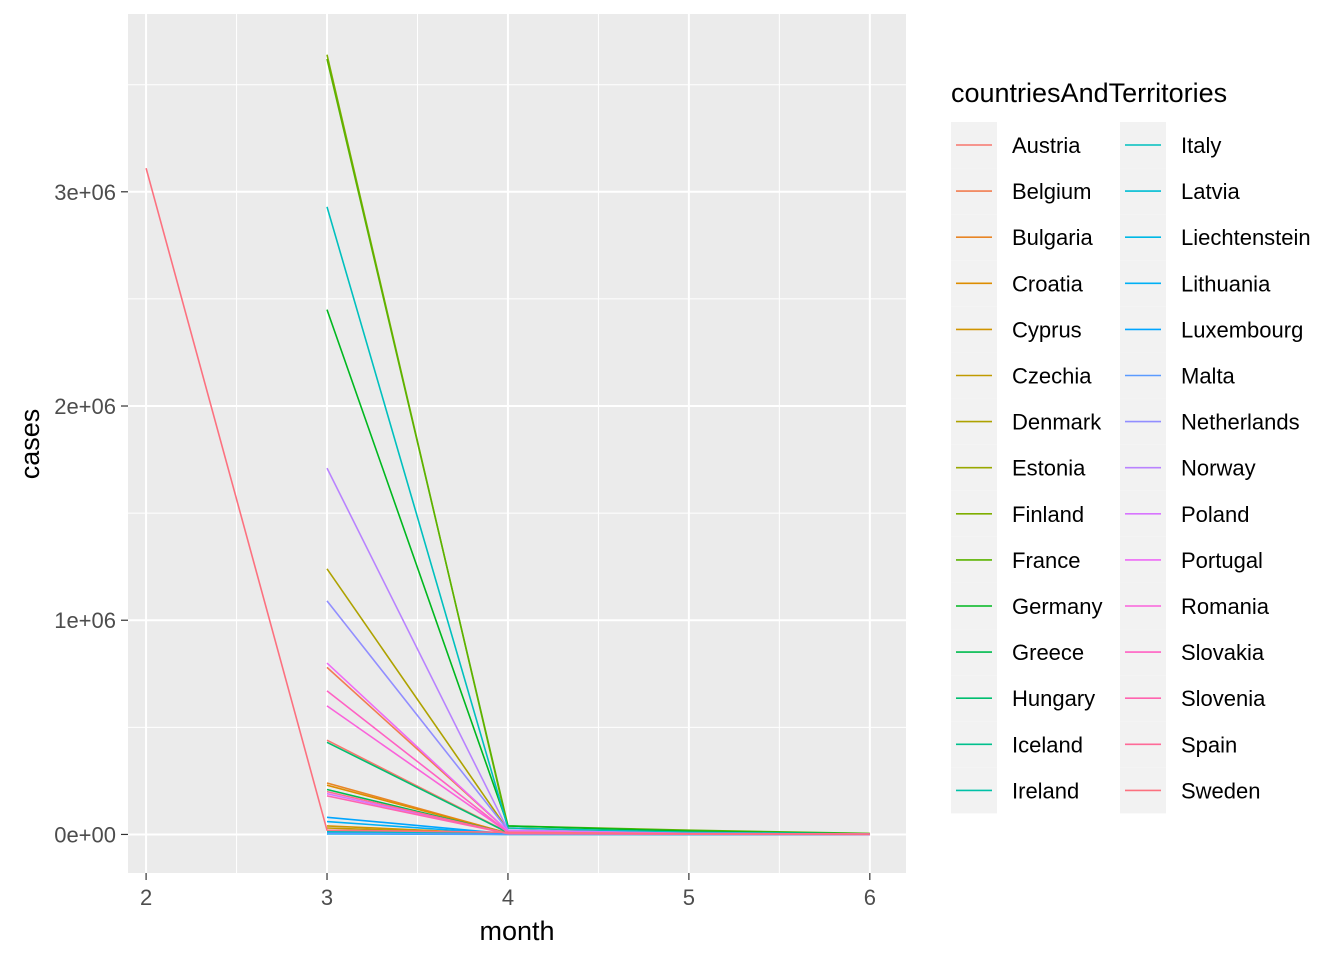  What do you see at coordinates (85, 192) in the screenshot?
I see `y-tick-label: 3e+06` at bounding box center [85, 192].